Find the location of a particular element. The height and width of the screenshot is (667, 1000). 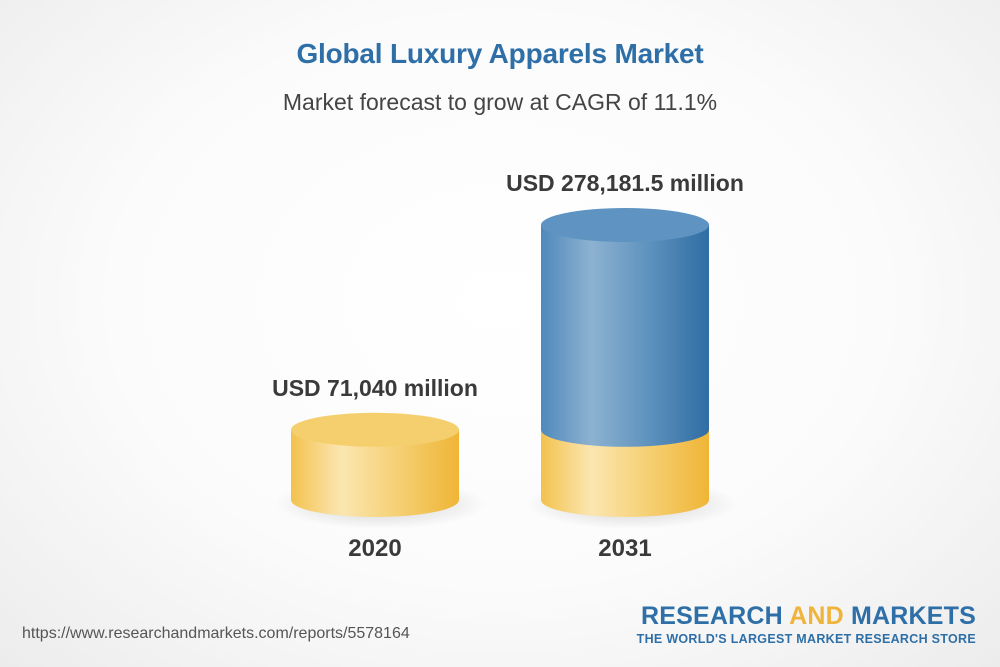

bar-growth-segment is located at coordinates (625, 336).